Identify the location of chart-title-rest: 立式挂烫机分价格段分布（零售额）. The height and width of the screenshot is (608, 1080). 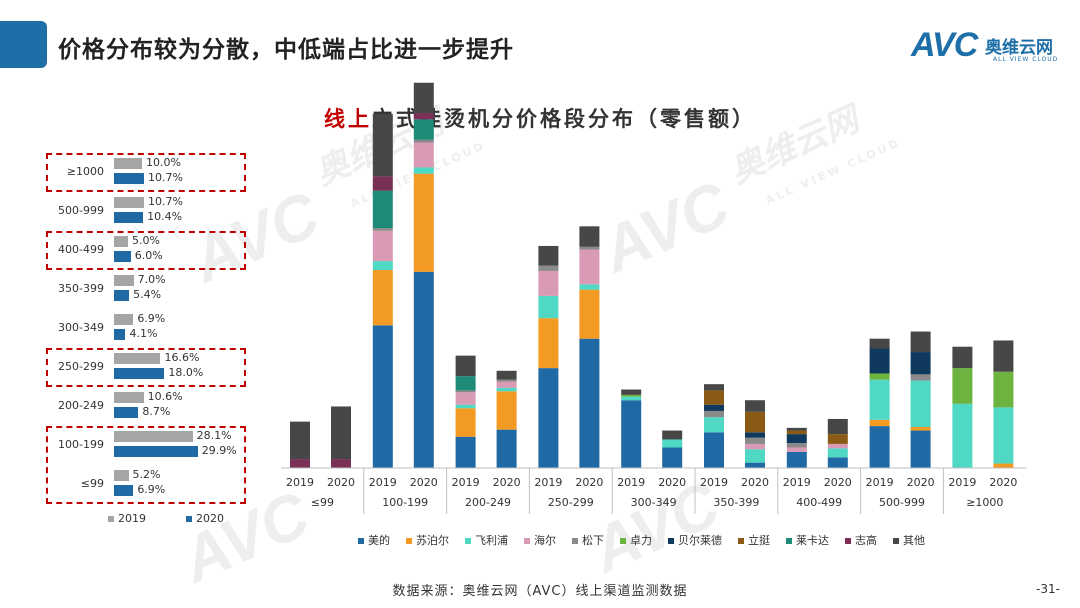
(564, 118).